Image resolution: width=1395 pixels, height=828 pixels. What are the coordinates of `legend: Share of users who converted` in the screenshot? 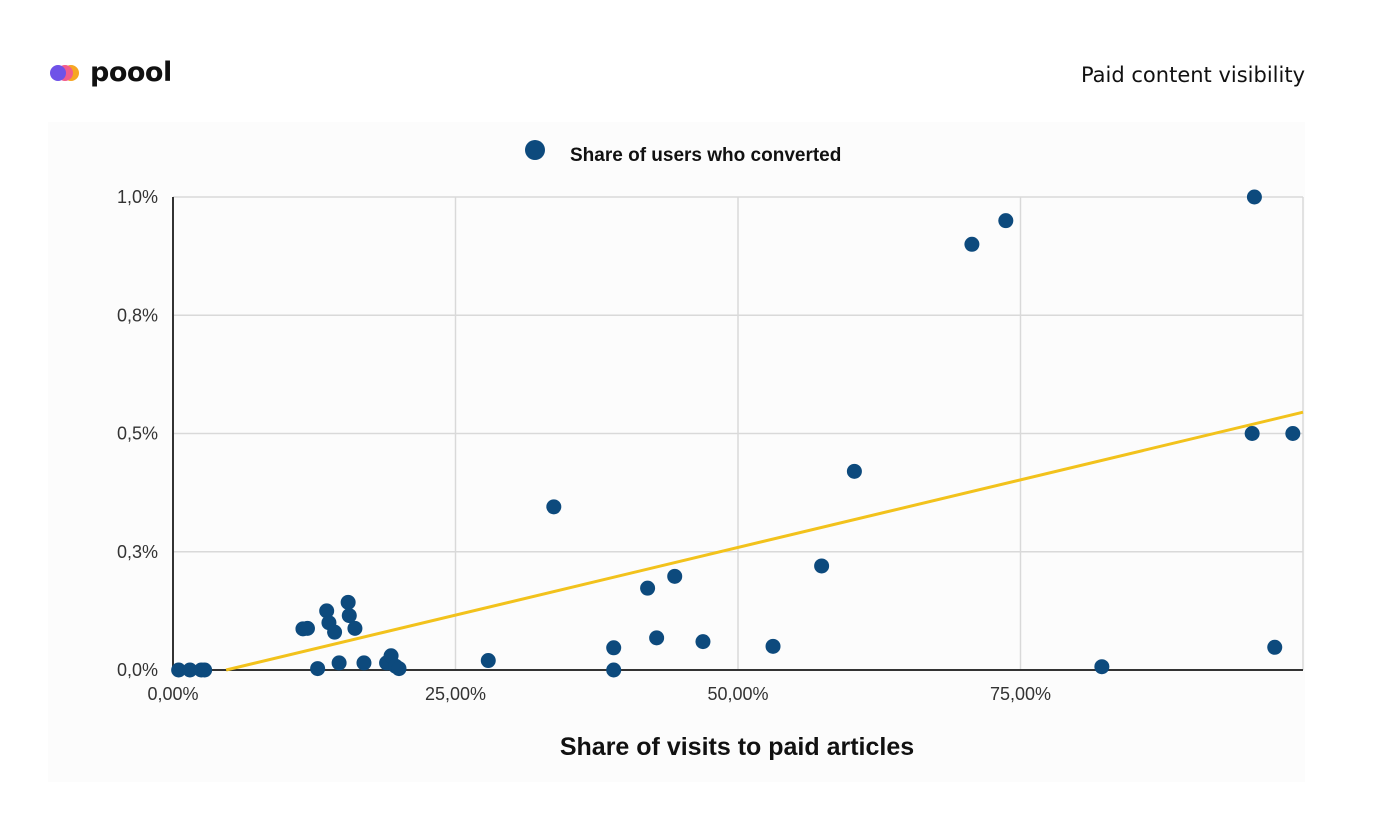 It's located at (683, 153).